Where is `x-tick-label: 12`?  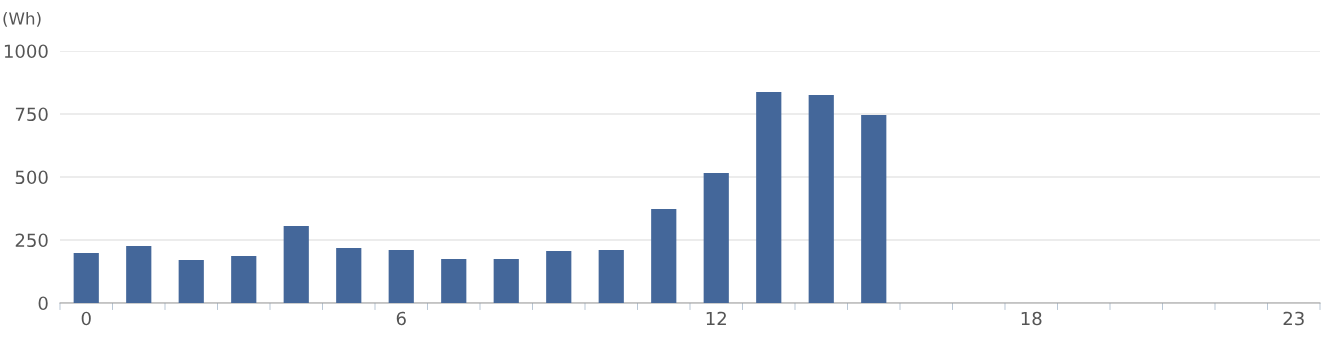 x-tick-label: 12 is located at coordinates (716, 318).